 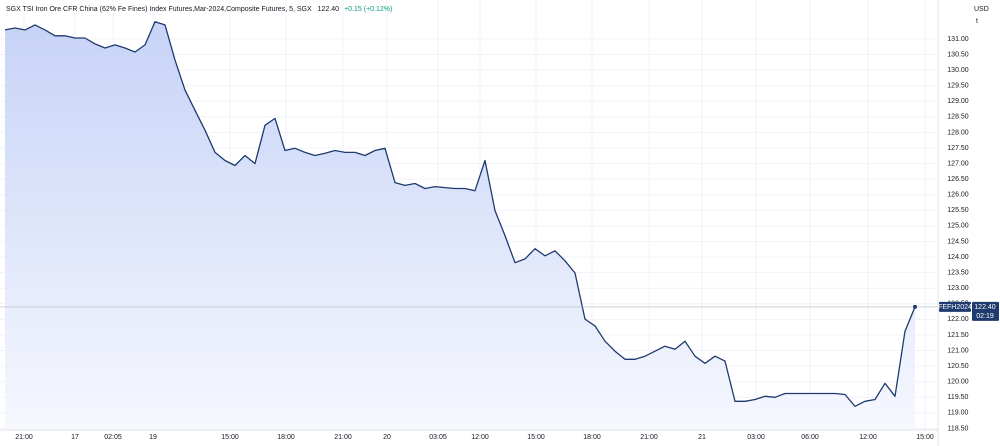 I want to click on y-tick-label: 118.50, so click(x=958, y=428).